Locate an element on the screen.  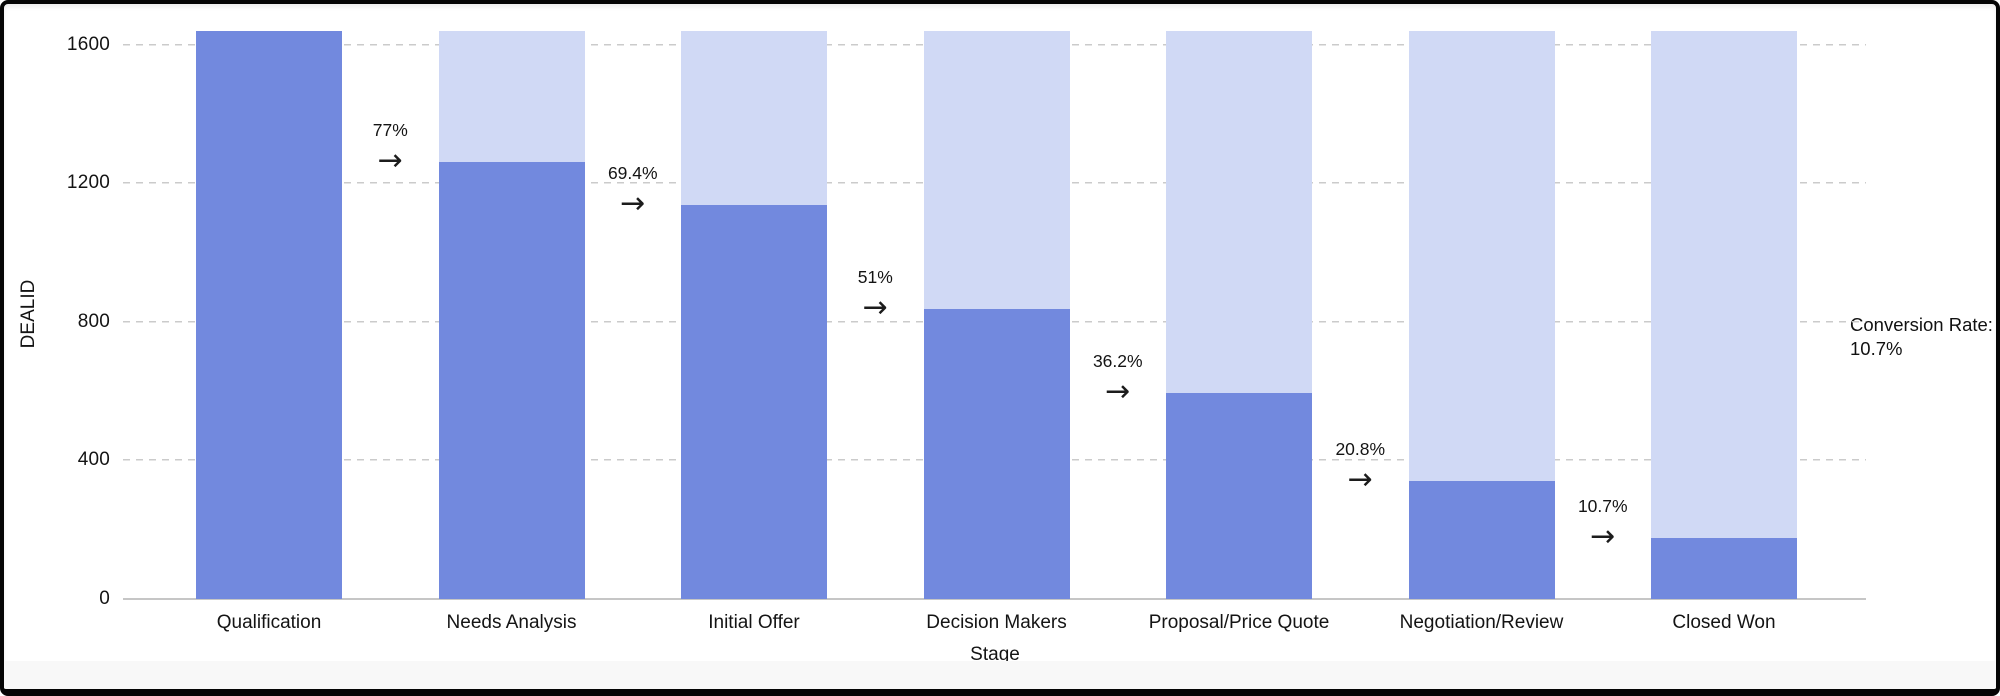
right-arrow-icon-2: → is located at coordinates (875, 308).